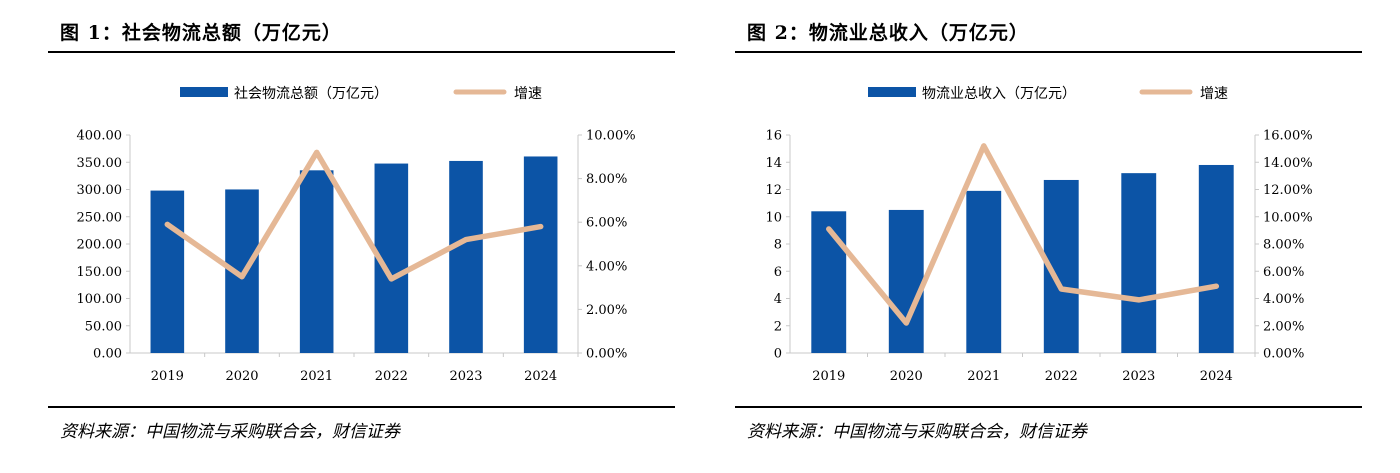 This screenshot has width=1400, height=473. Describe the element at coordinates (100, 299) in the screenshot. I see `y-tick-label-left: 100.00` at that location.